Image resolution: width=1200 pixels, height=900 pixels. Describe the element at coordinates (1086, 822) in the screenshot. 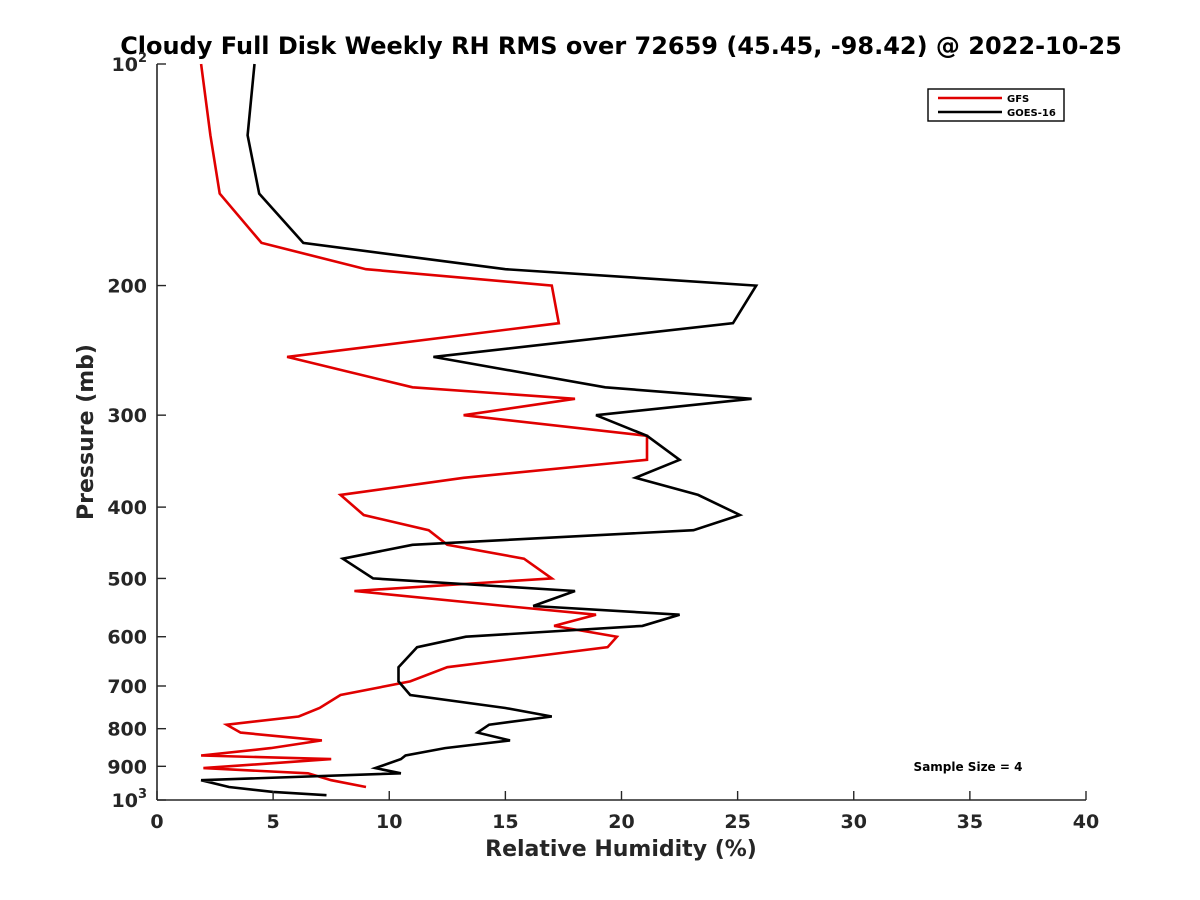

I see `x-tick-label: 40` at that location.